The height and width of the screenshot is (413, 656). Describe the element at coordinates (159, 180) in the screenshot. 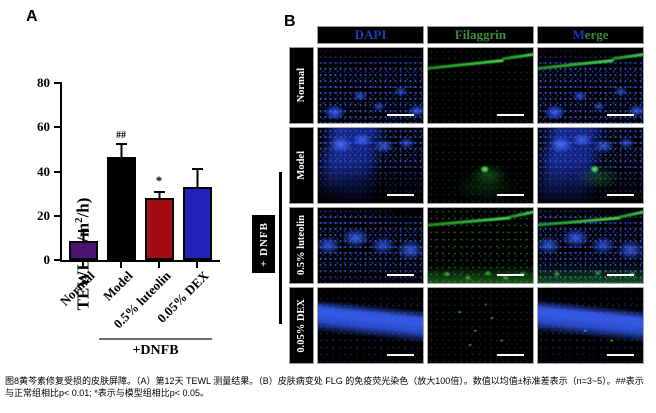

I see `significance-mark: *` at that location.